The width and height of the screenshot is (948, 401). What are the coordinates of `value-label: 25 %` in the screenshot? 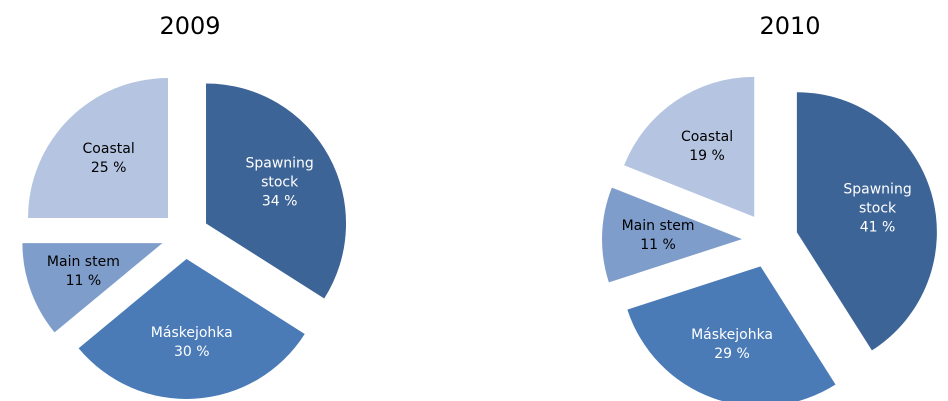 It's located at (108, 167).